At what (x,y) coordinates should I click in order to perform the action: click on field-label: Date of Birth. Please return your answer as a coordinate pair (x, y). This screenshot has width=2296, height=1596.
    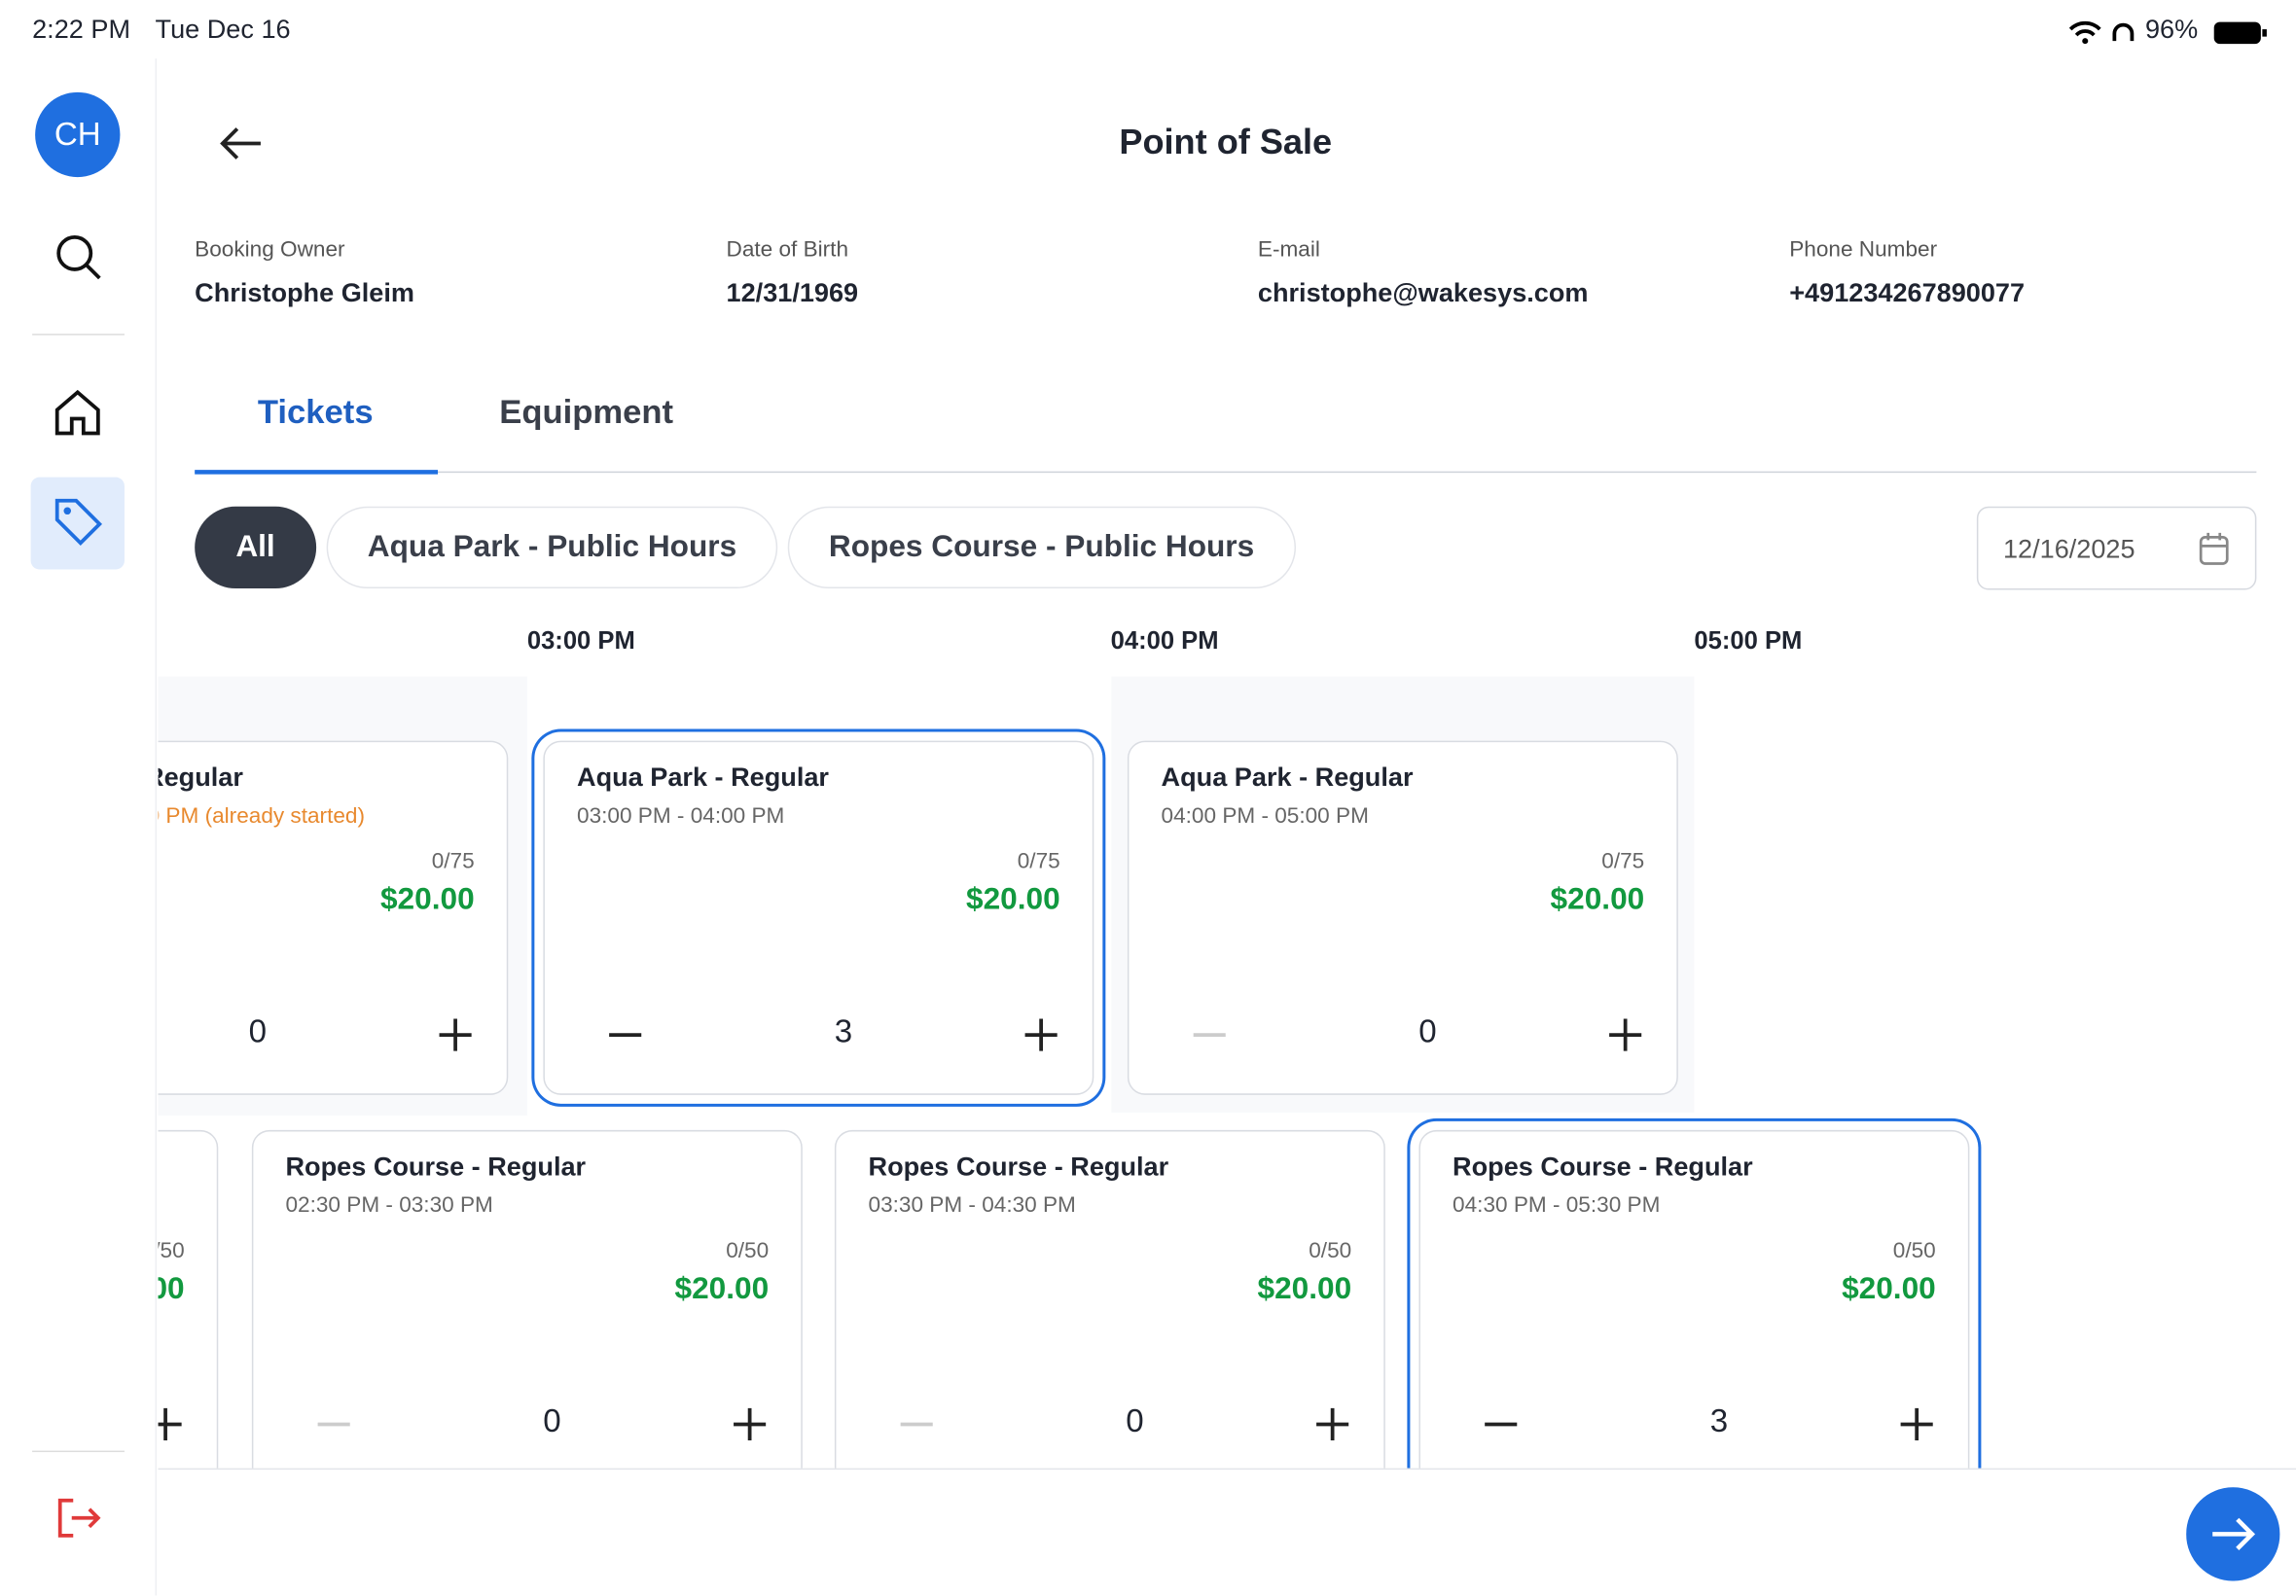
    Looking at the image, I should click on (787, 250).